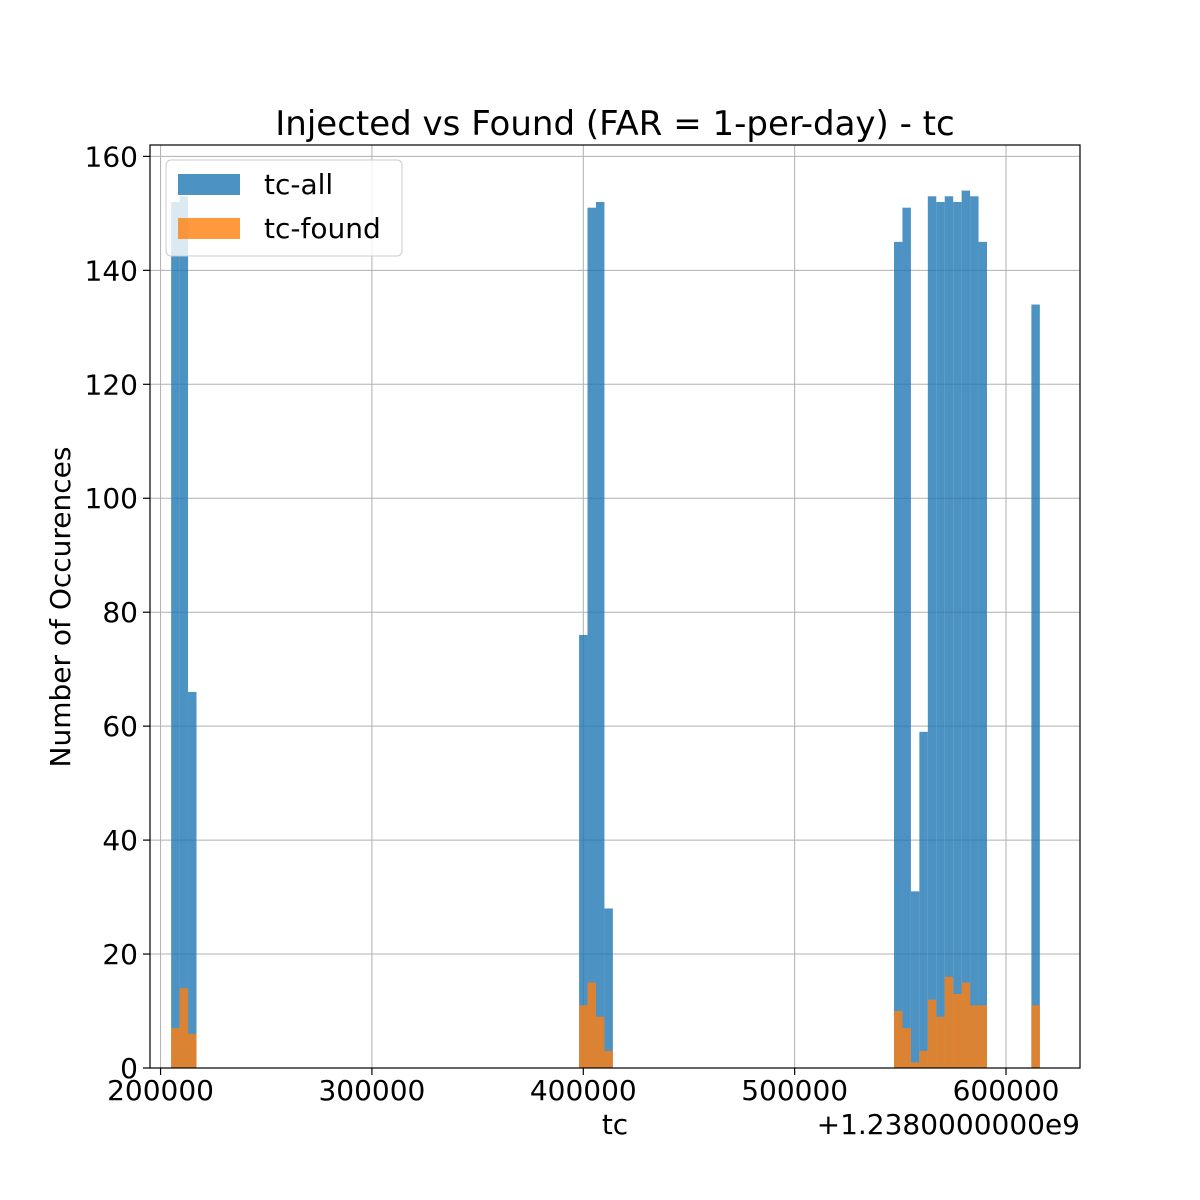 The width and height of the screenshot is (1200, 1200). What do you see at coordinates (111, 384) in the screenshot?
I see `y-tick-label: 120` at bounding box center [111, 384].